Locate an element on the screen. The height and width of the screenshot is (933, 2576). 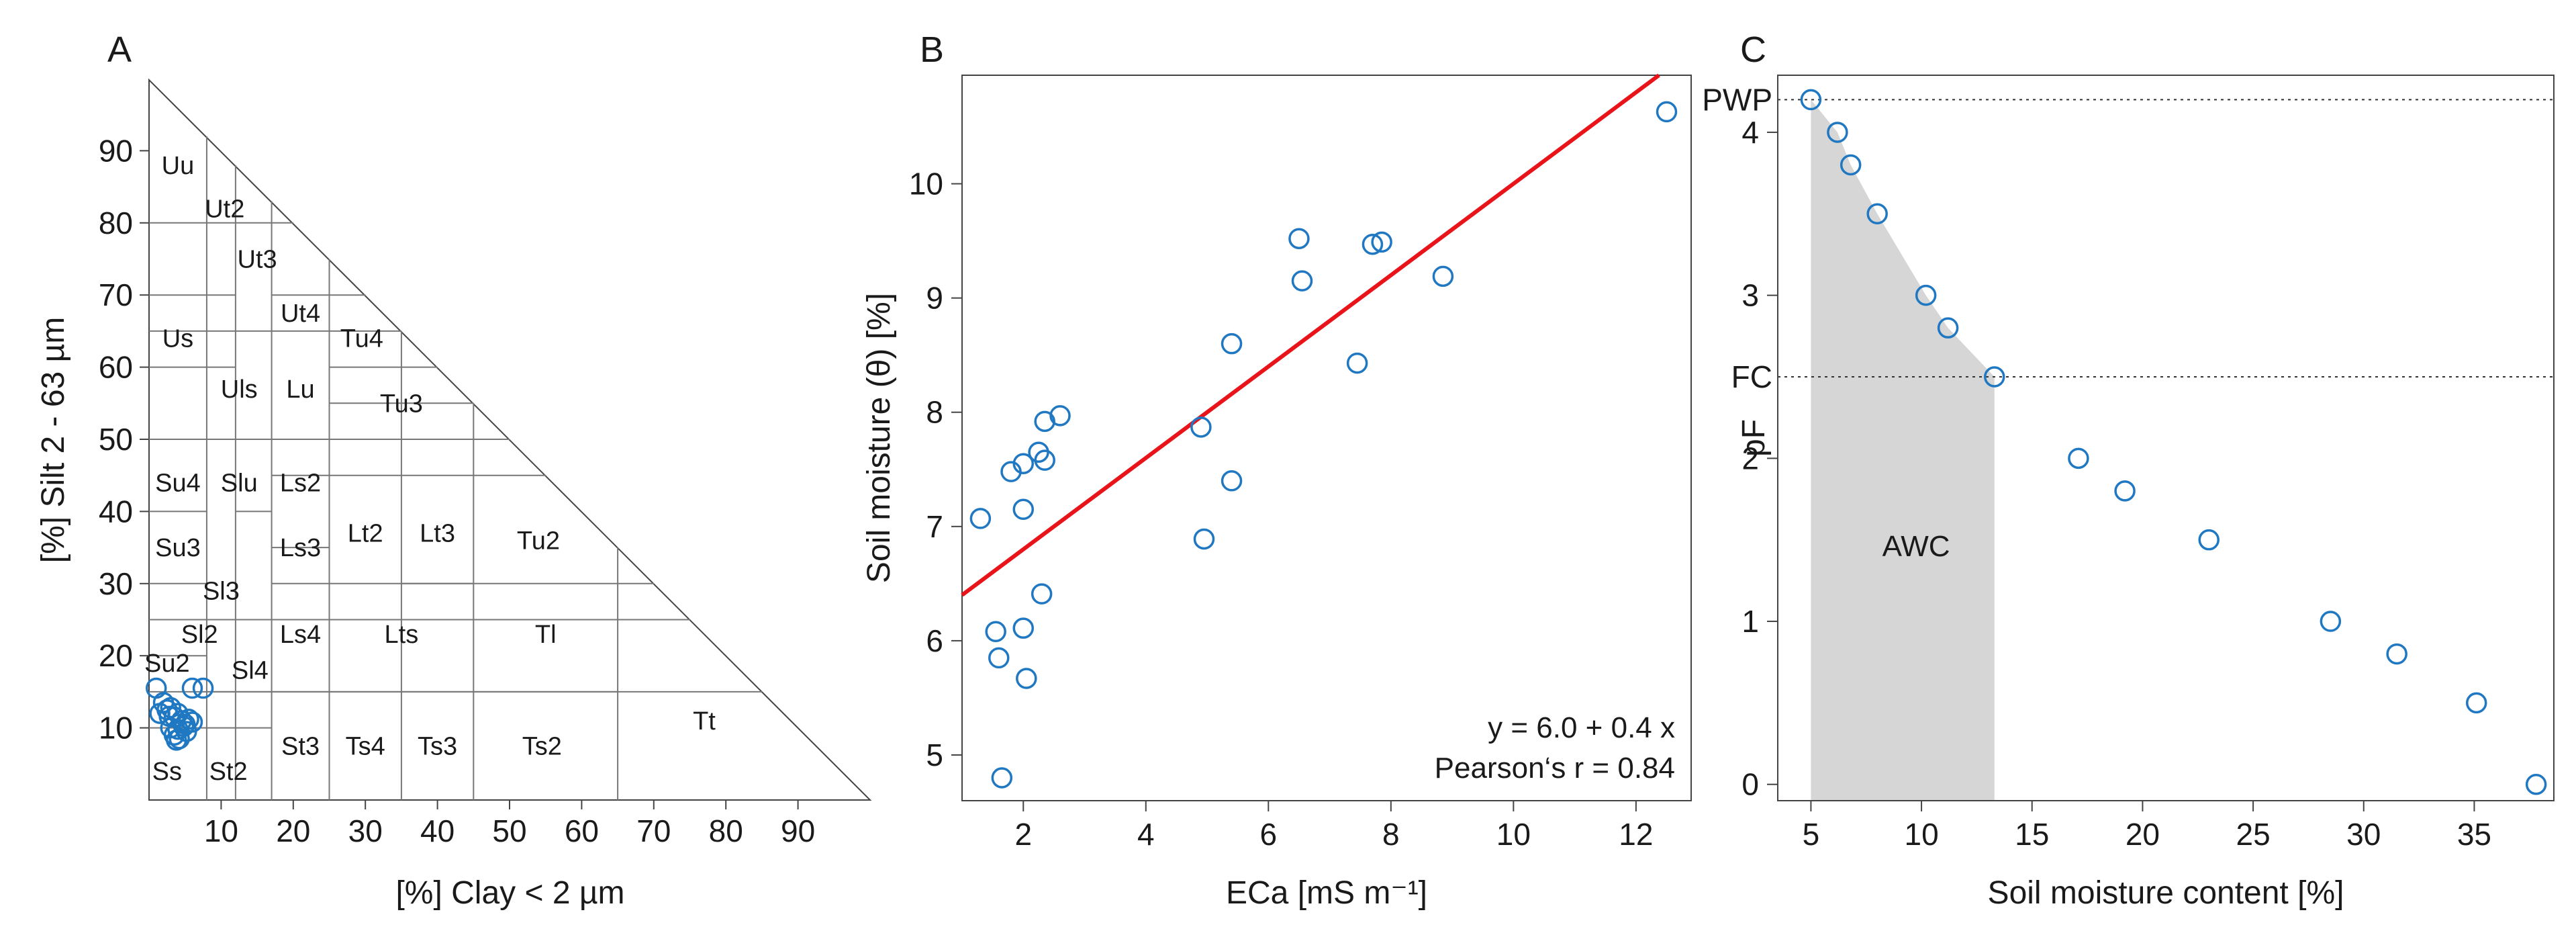
panel-b-y-label: Soil moisture (θ) [%] is located at coordinates (879, 438).